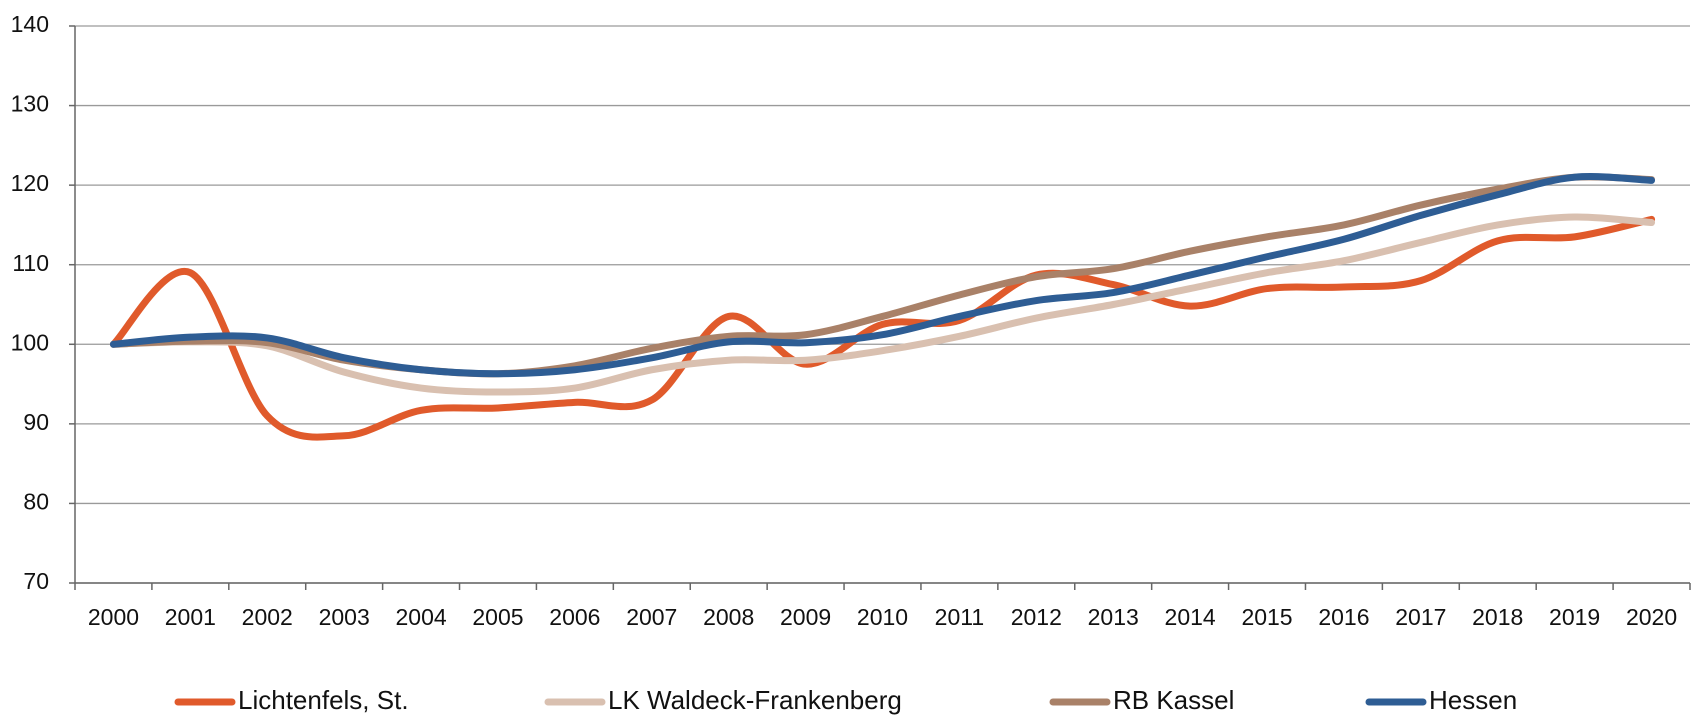 The image size is (1693, 724). What do you see at coordinates (420, 617) in the screenshot?
I see `x-tick-label: 2004` at bounding box center [420, 617].